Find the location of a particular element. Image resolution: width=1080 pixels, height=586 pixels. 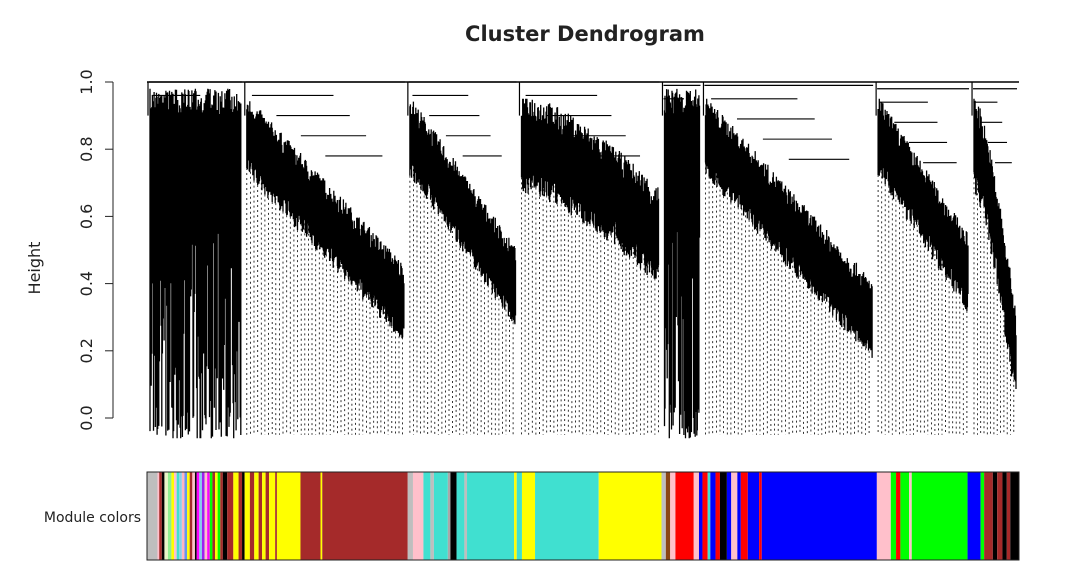

y-ticks: 0.0 0.2 0.4 0.6 0.8 1.0 is located at coordinates (95, 250).